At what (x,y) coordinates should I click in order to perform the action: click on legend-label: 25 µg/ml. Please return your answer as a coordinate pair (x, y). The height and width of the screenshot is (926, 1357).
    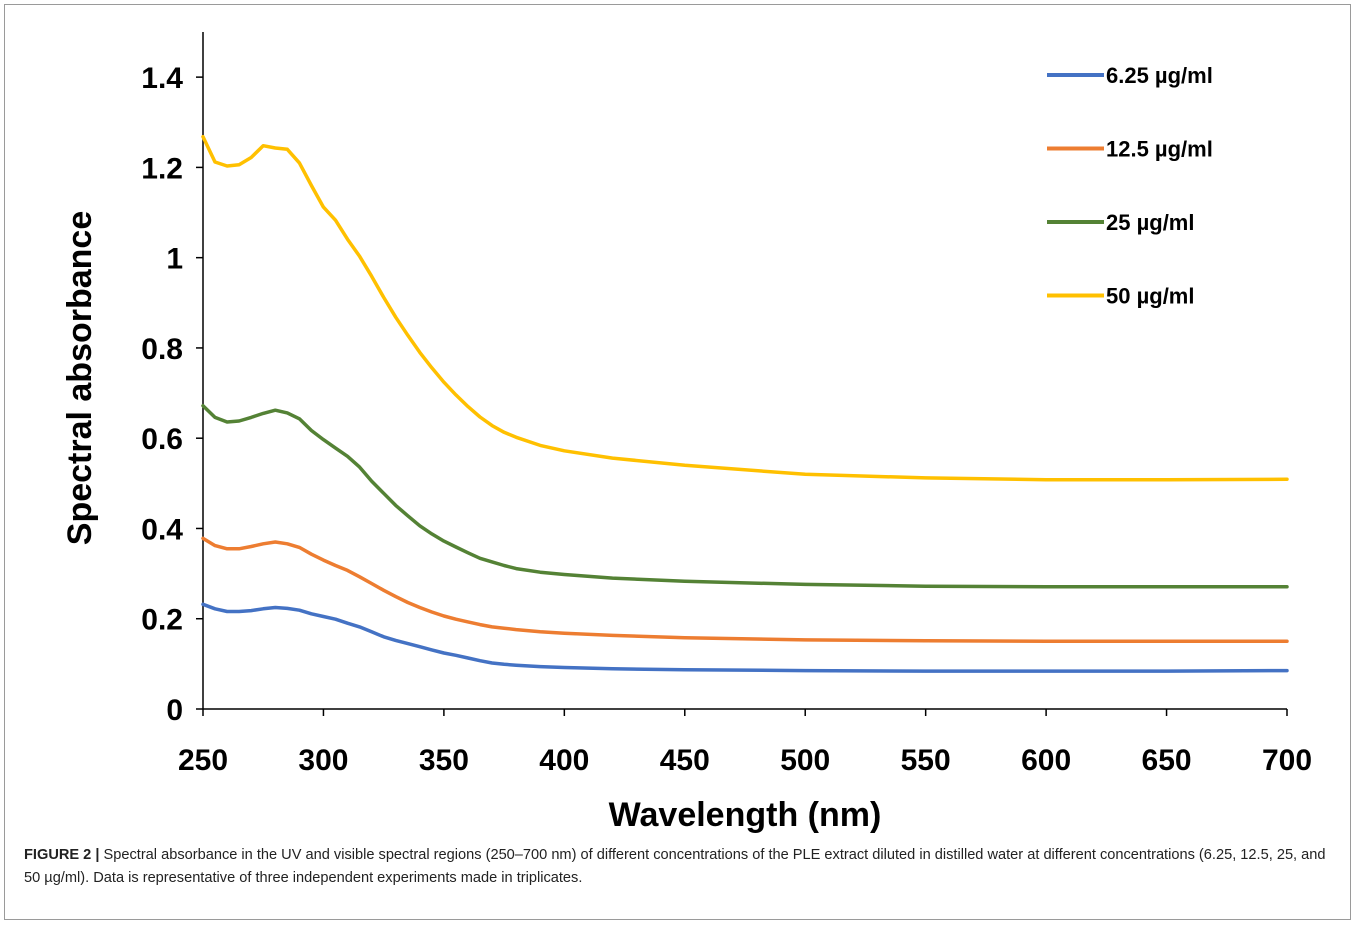
    Looking at the image, I should click on (1150, 222).